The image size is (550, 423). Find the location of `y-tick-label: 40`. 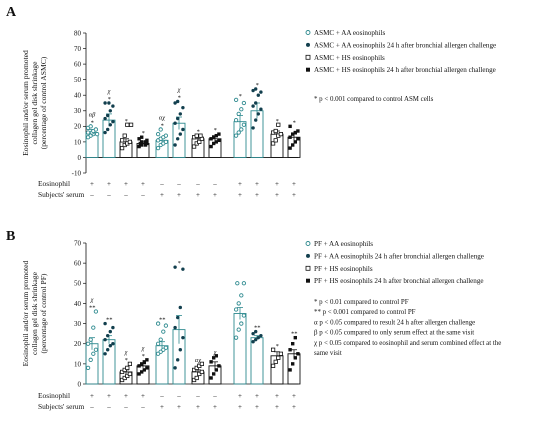

y-tick-label: 40 is located at coordinates (78, 96).